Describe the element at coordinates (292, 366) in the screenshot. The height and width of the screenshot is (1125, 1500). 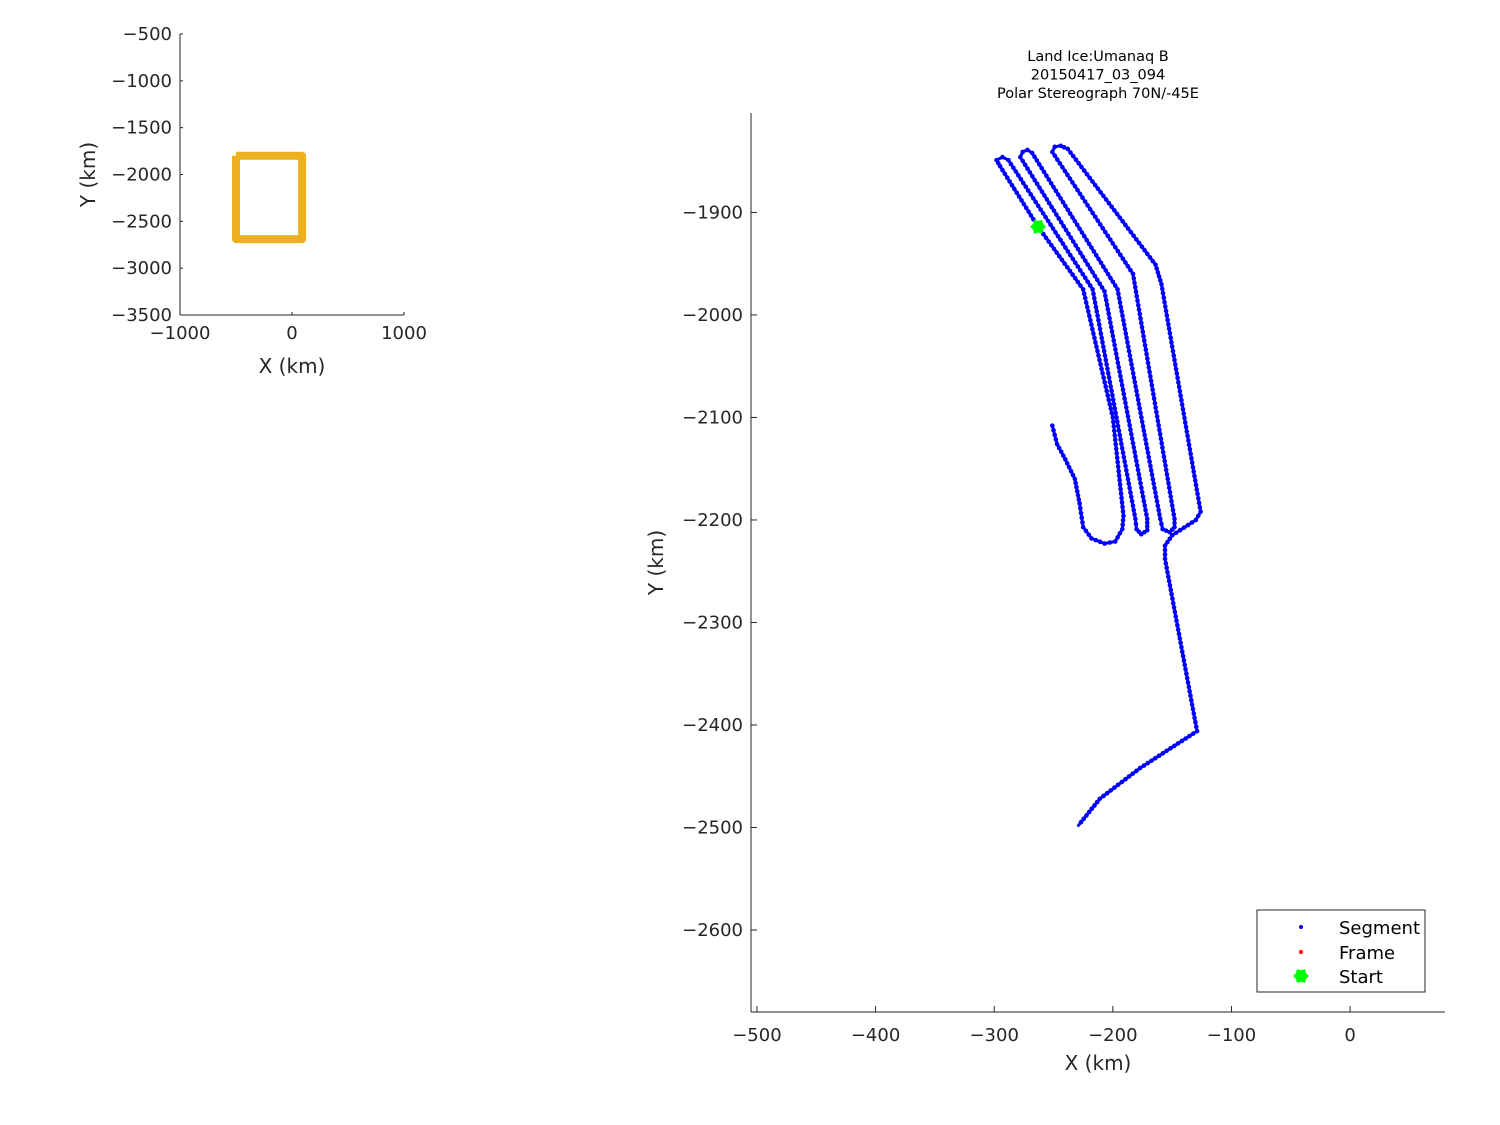
I see `x-axis-label: X (km)` at that location.